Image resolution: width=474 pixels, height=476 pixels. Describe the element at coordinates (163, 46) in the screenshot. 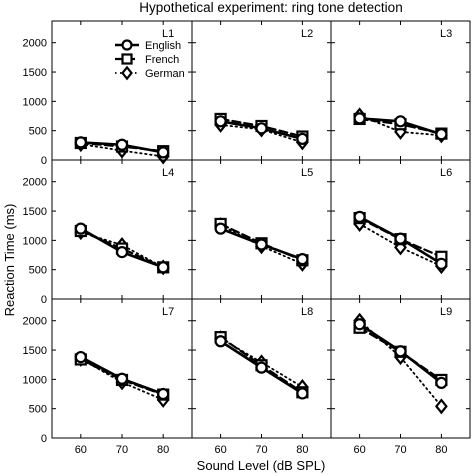

I see `legend-label-english: English` at that location.